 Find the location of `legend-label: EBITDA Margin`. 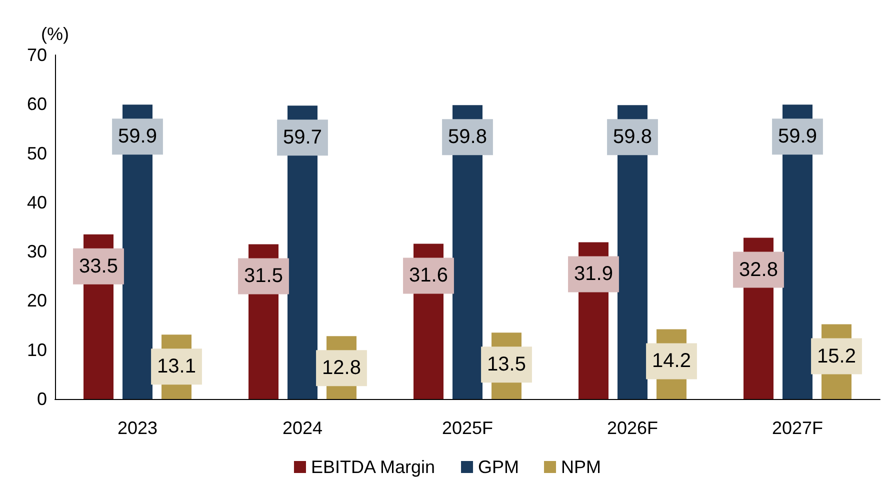

legend-label: EBITDA Margin is located at coordinates (373, 467).